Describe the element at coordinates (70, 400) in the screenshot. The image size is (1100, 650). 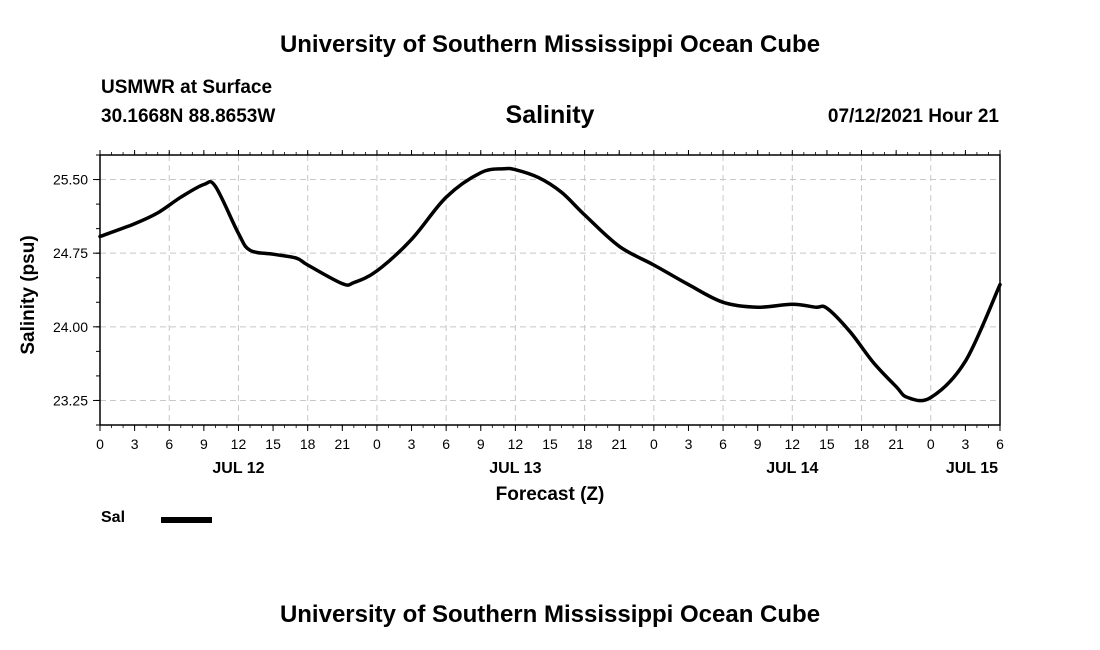
I see `y-tick-label: 23.25` at that location.